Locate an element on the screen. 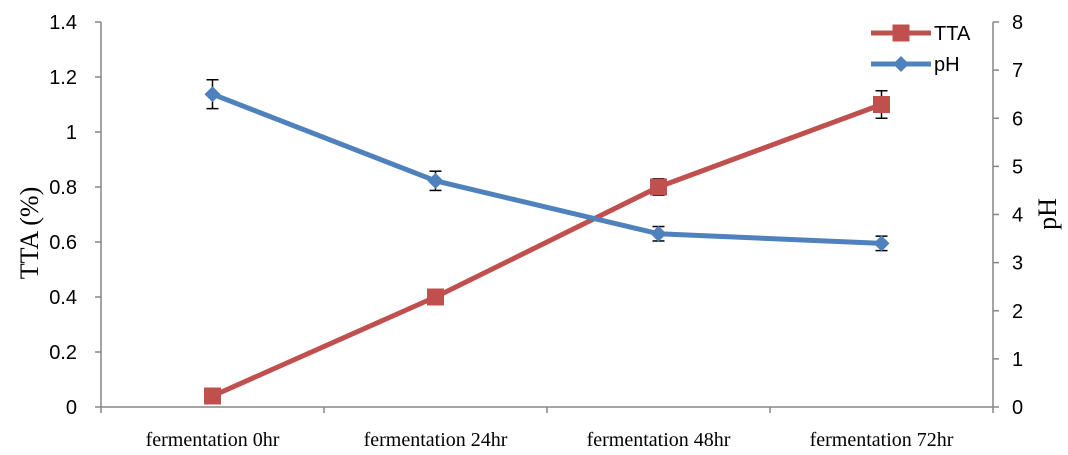 The image size is (1068, 455). legend-item-tta: TTA is located at coordinates (921, 34).